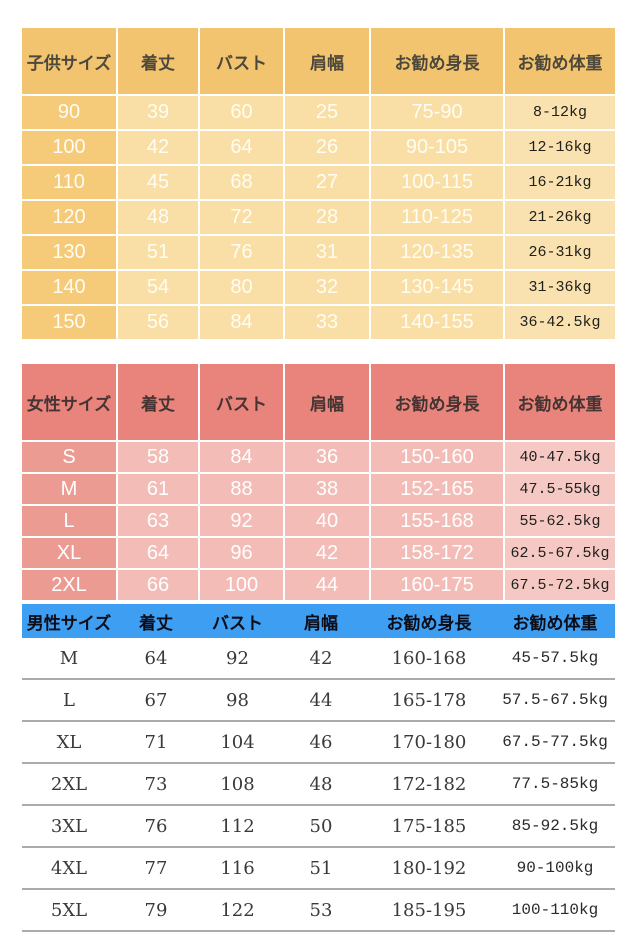  Describe the element at coordinates (69, 61) in the screenshot. I see `column-header: 子供サイズ` at that location.